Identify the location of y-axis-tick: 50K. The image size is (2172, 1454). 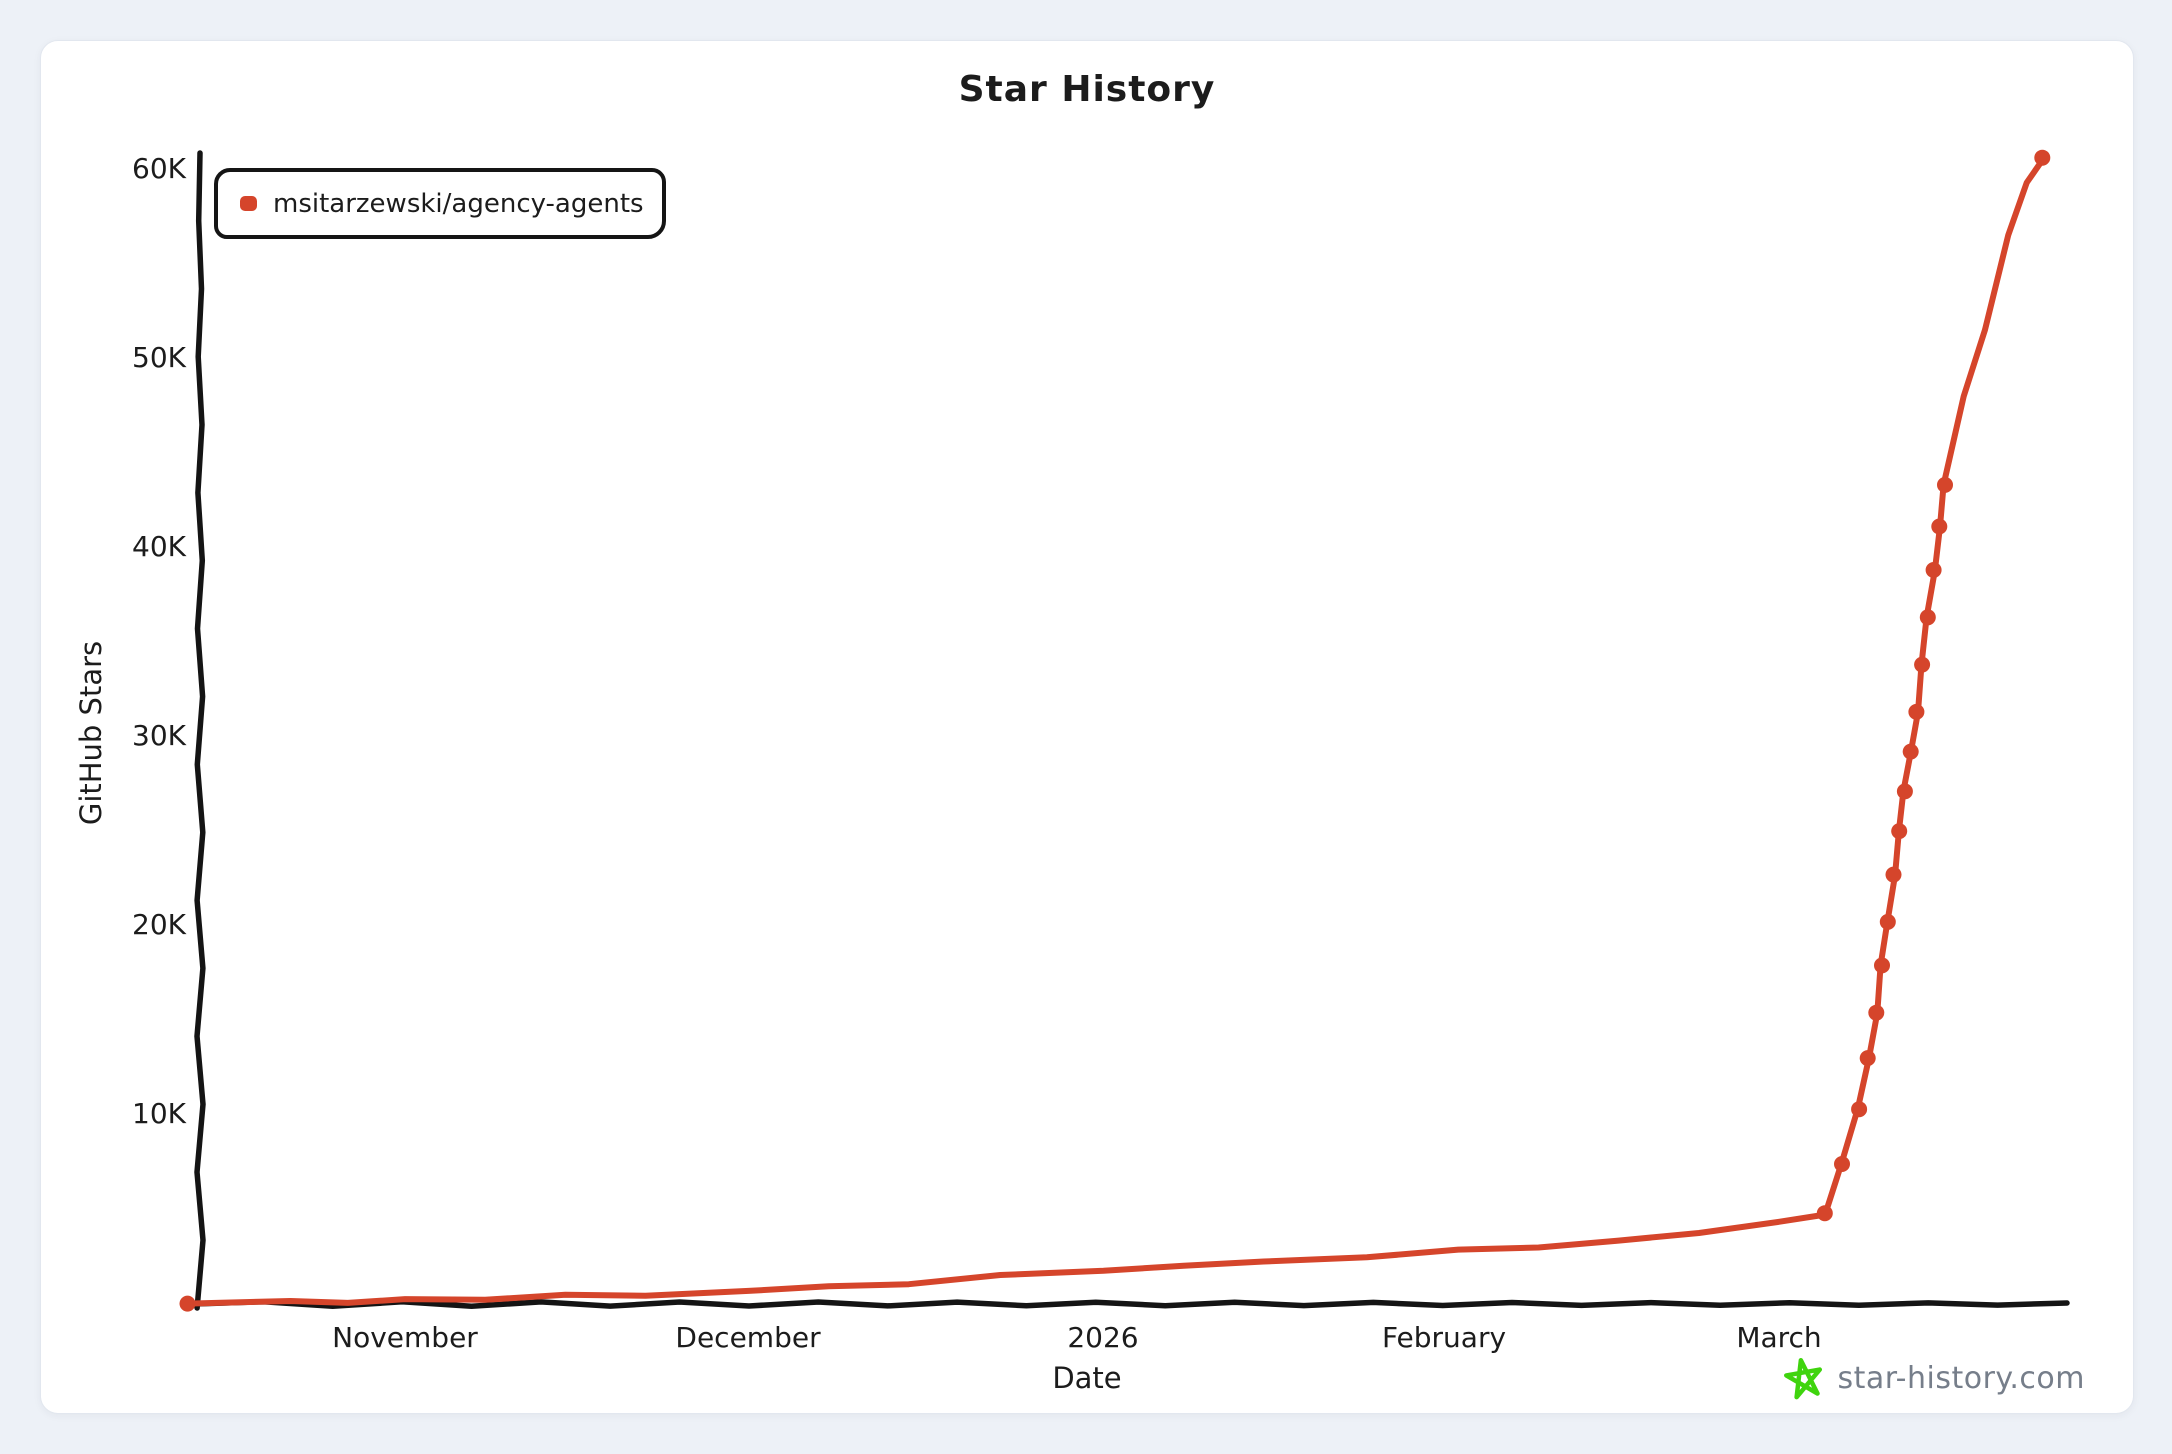
(159, 357).